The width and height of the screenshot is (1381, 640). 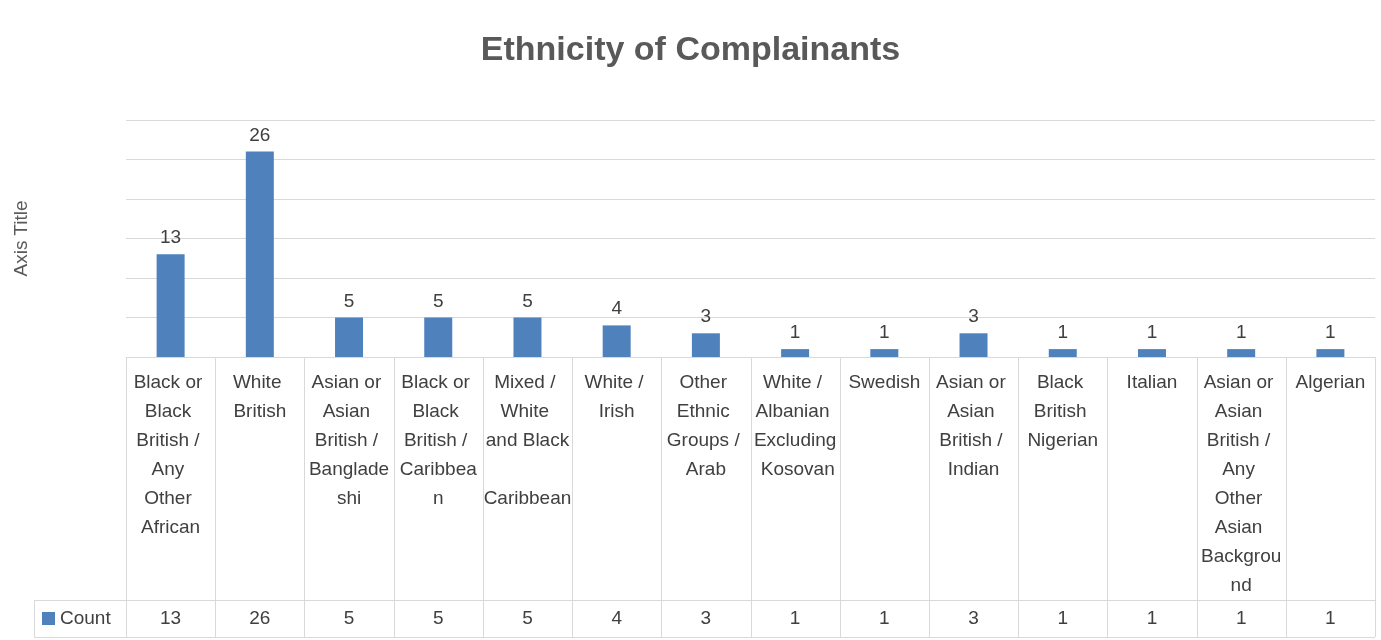 What do you see at coordinates (349, 439) in the screenshot?
I see `x-tick-label: Asian or Asian British / Bangladeshi` at bounding box center [349, 439].